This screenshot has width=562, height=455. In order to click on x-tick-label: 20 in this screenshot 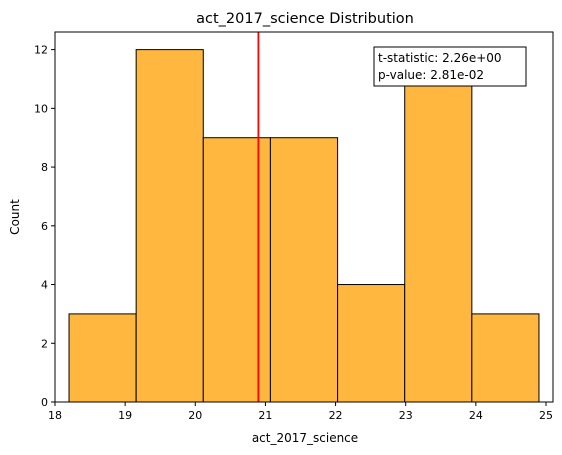, I will do `click(195, 415)`.